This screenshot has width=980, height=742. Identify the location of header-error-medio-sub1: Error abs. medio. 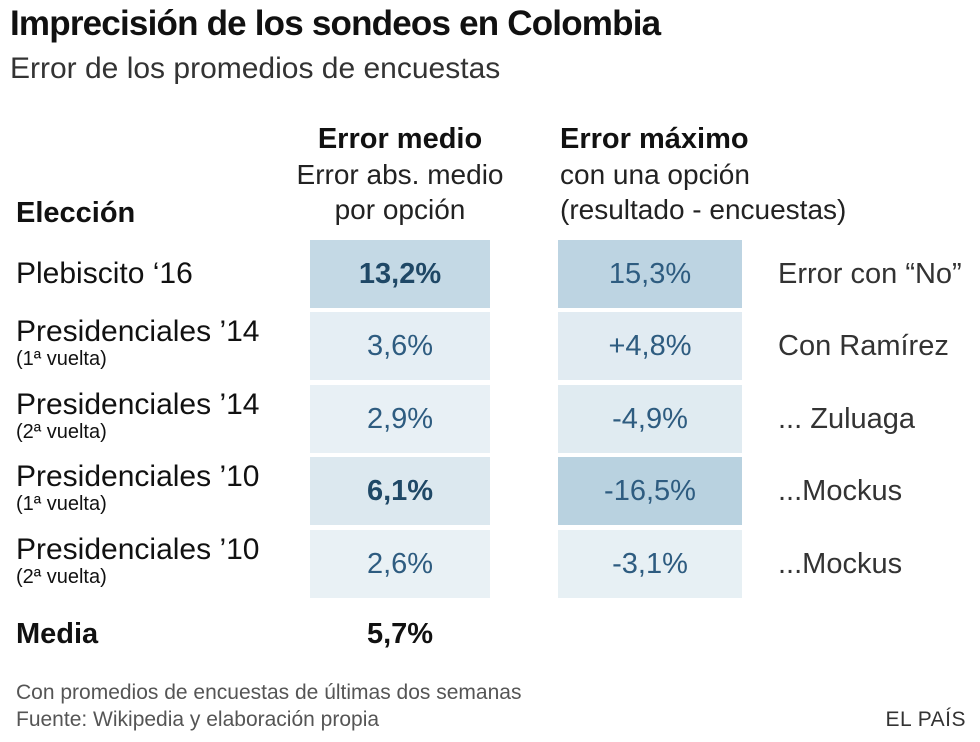
(400, 174).